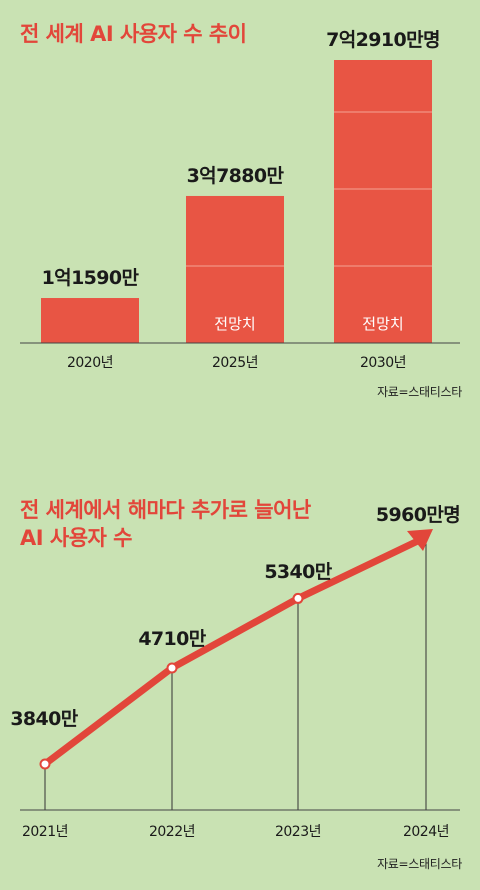 The height and width of the screenshot is (890, 480). Describe the element at coordinates (45, 832) in the screenshot. I see `x-tick-label: 2021년` at that location.